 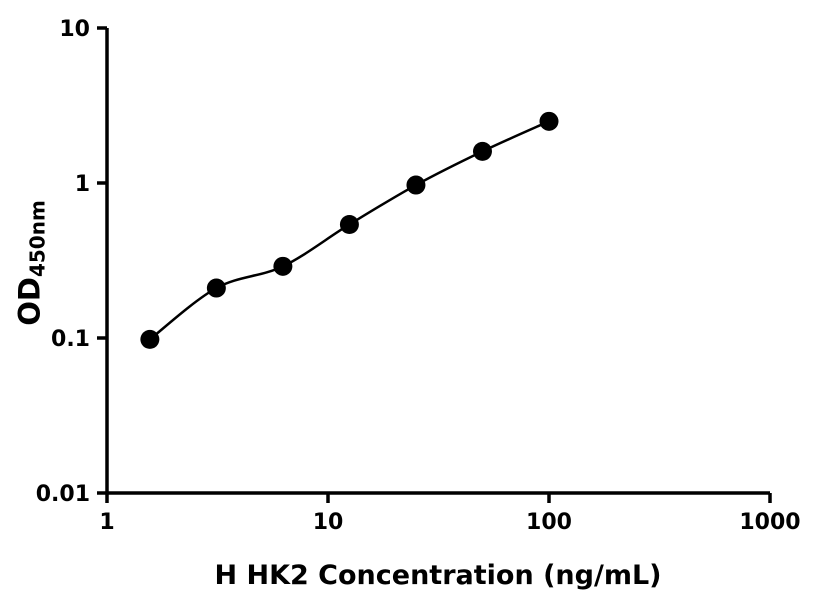 I want to click on y-axis-title-subscript: 450nm, so click(x=37, y=239).